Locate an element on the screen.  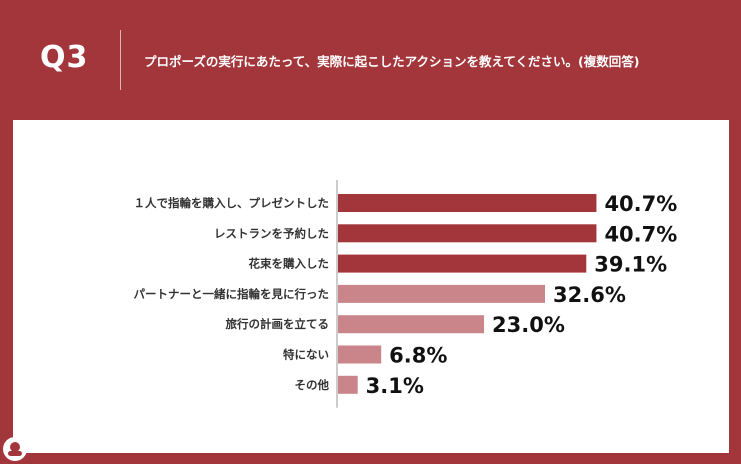
value-label: 32.6% is located at coordinates (589, 295).